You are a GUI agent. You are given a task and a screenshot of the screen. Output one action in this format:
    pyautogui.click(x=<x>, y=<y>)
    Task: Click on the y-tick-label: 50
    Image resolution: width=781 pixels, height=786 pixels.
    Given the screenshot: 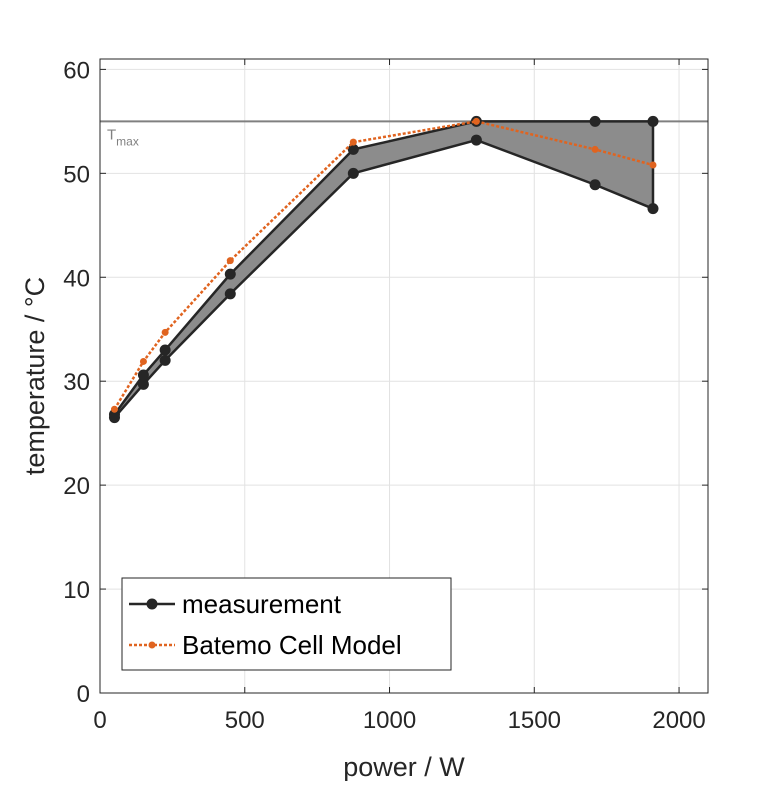 What is the action you would take?
    pyautogui.click(x=76, y=174)
    